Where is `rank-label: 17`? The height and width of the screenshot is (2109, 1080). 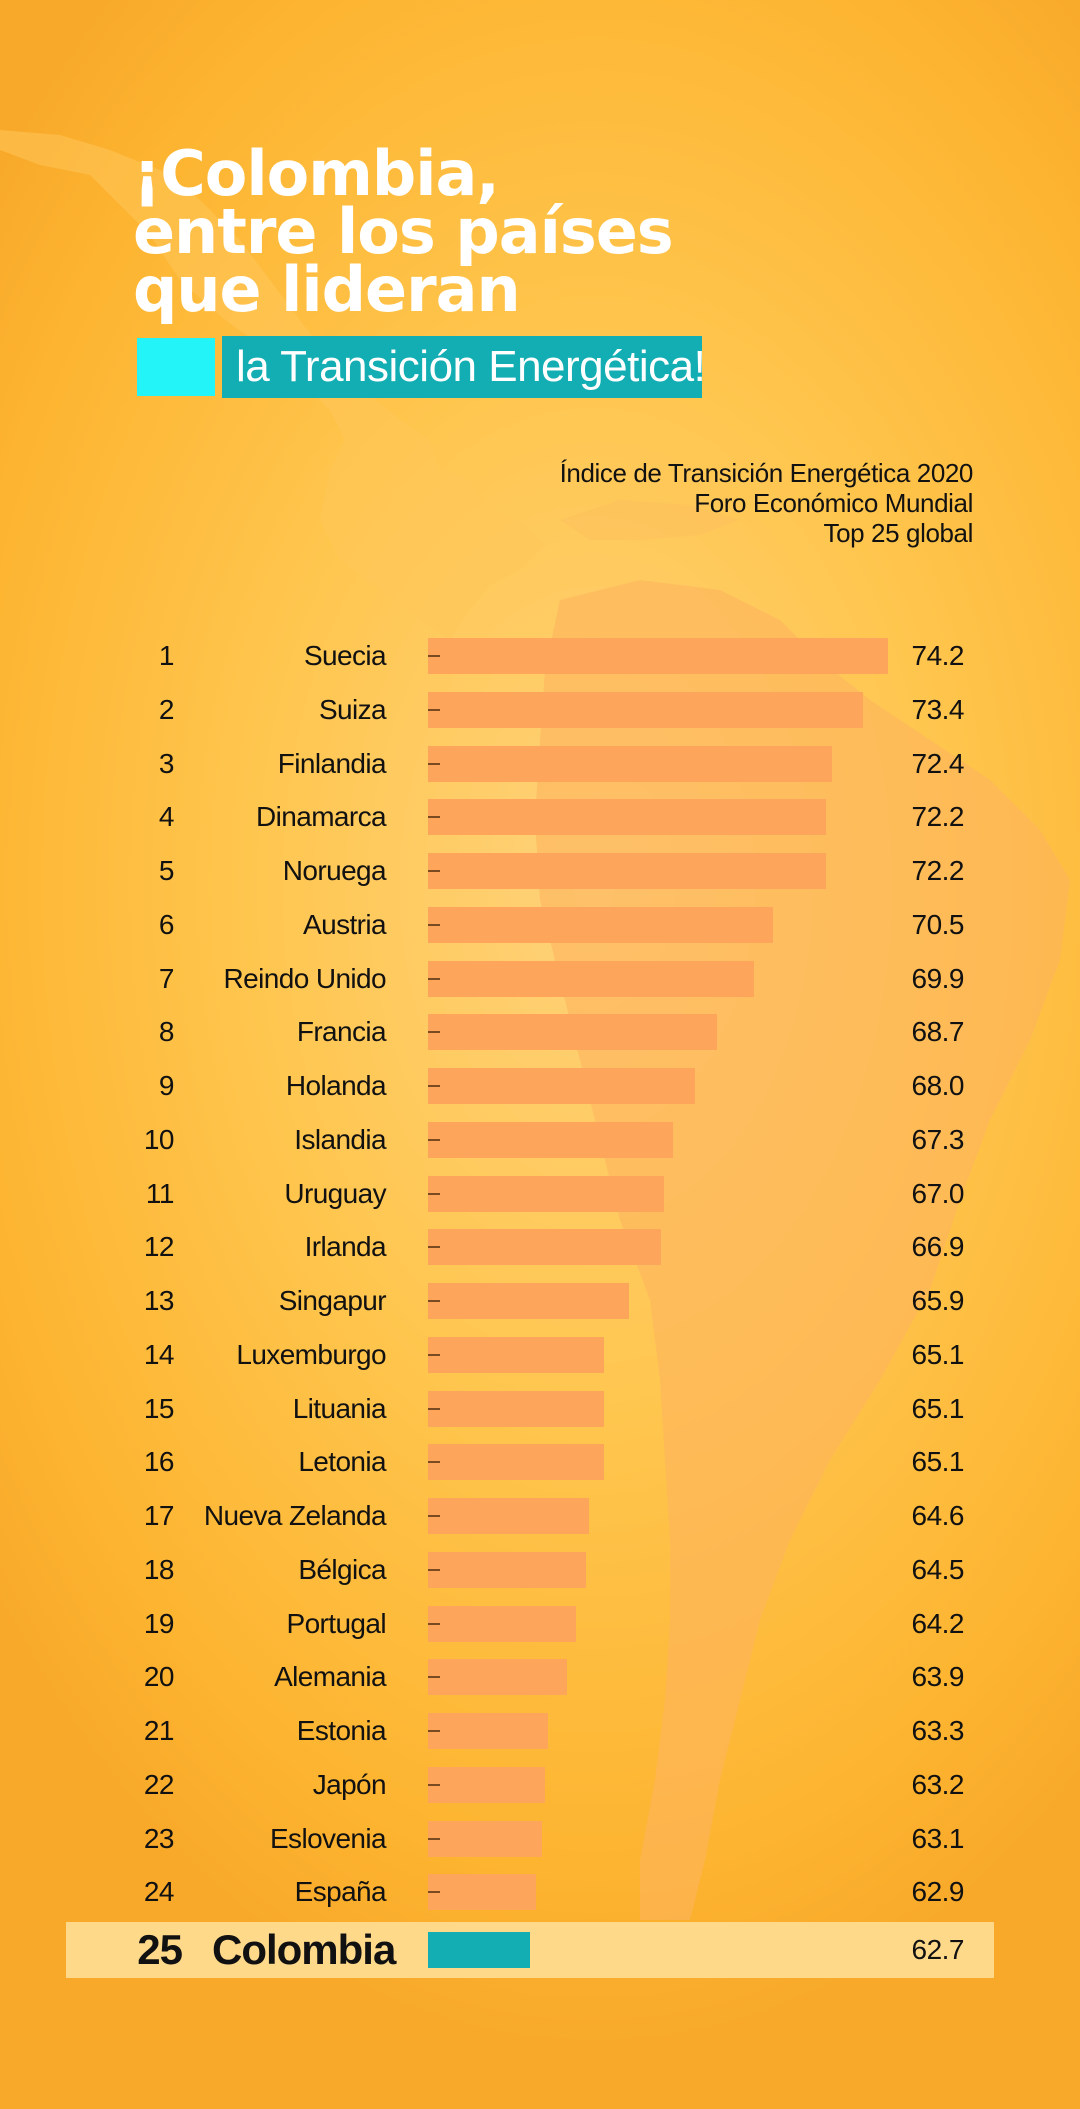 rank-label: 17 is located at coordinates (159, 1515).